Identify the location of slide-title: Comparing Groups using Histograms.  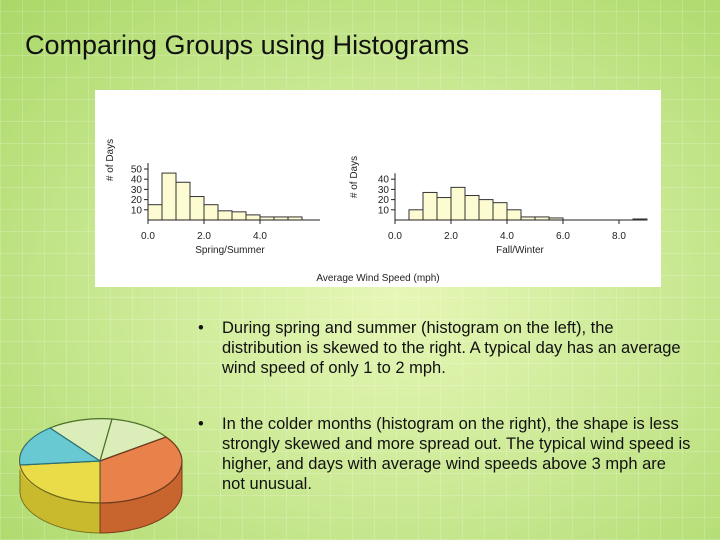
(247, 45).